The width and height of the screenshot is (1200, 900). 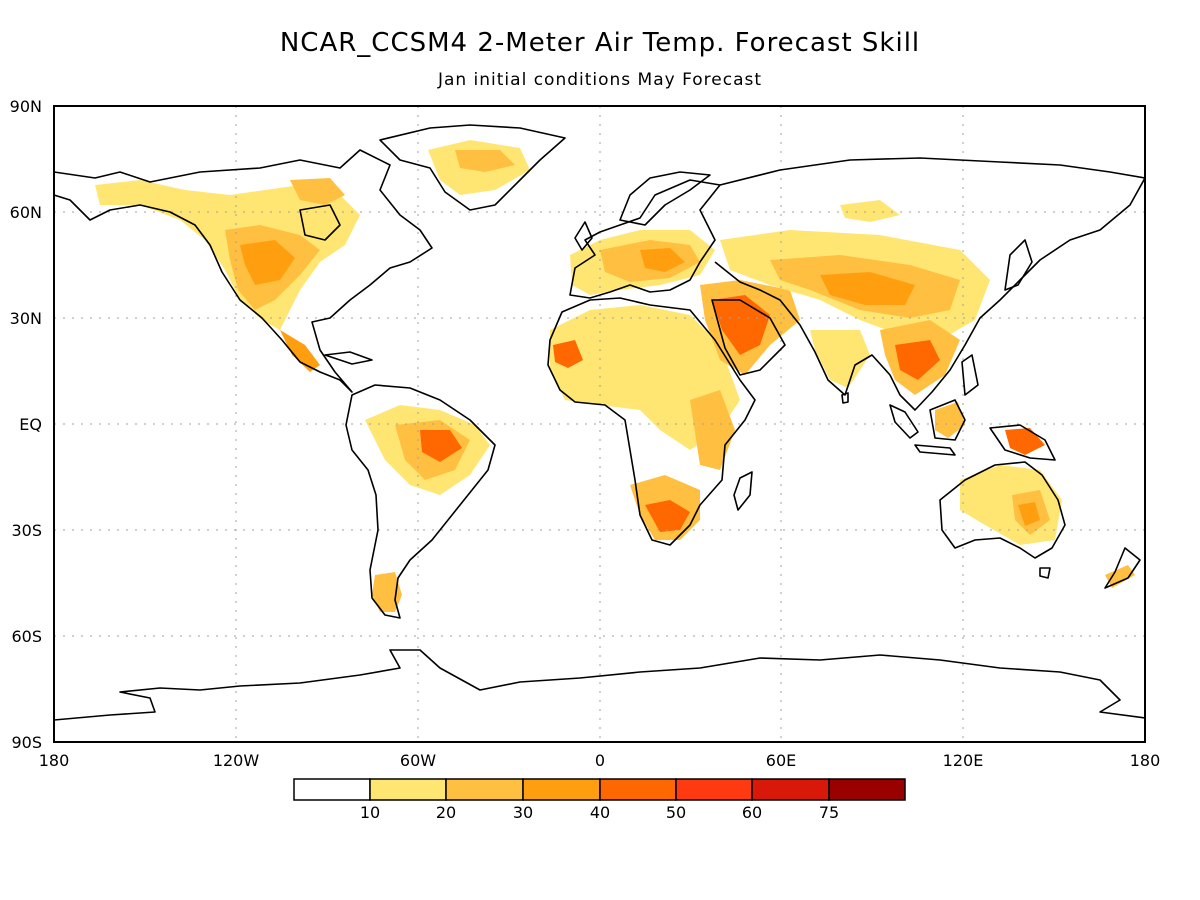 What do you see at coordinates (418, 760) in the screenshot?
I see `lon-label-60w: 60W` at bounding box center [418, 760].